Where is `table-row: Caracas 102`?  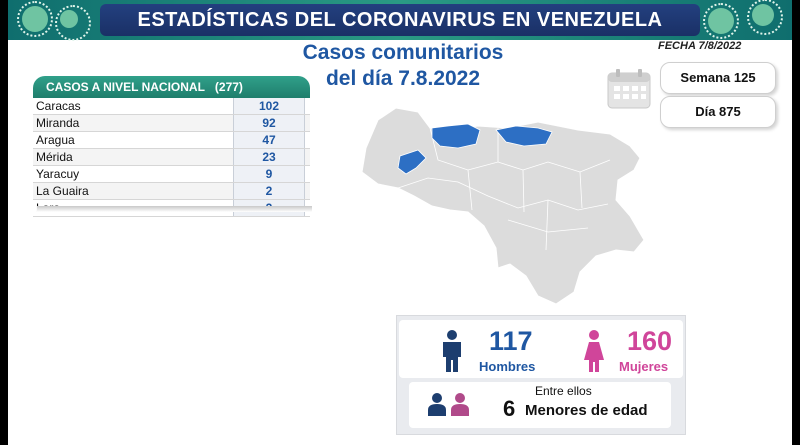
table-row: Caracas 102 is located at coordinates (171, 106).